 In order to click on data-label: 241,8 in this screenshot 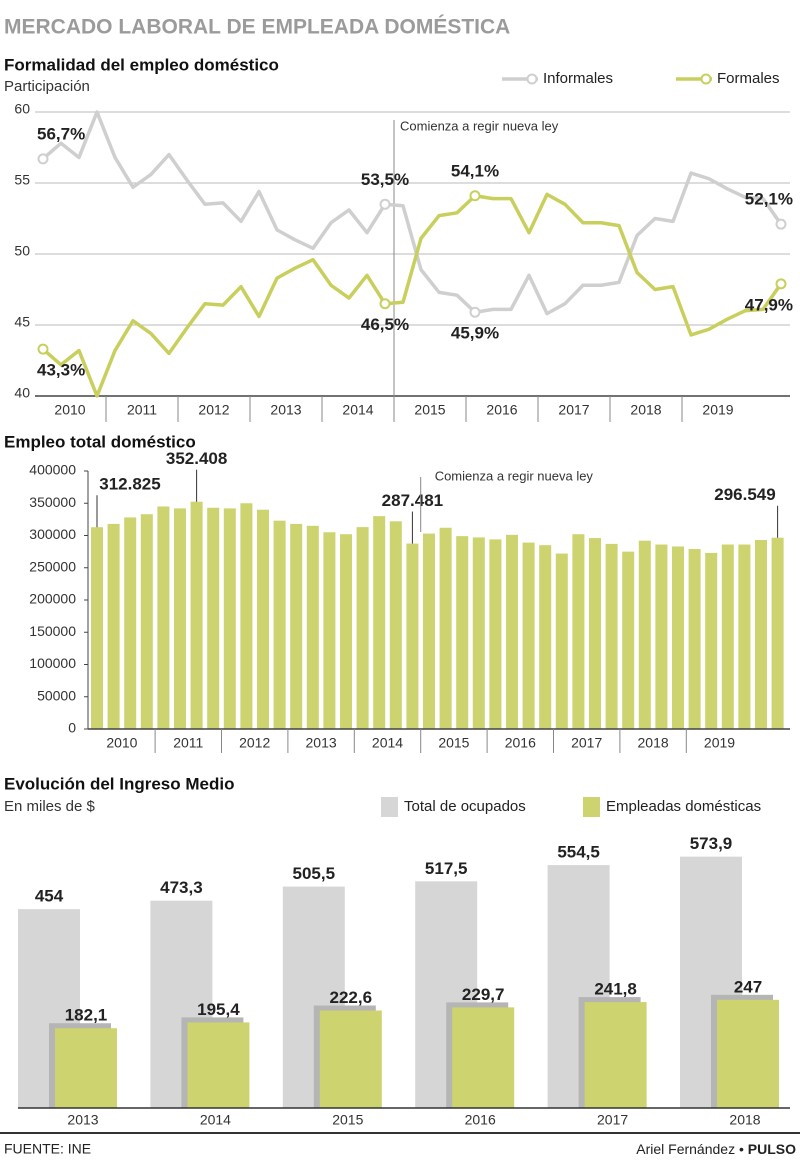, I will do `click(615, 989)`.